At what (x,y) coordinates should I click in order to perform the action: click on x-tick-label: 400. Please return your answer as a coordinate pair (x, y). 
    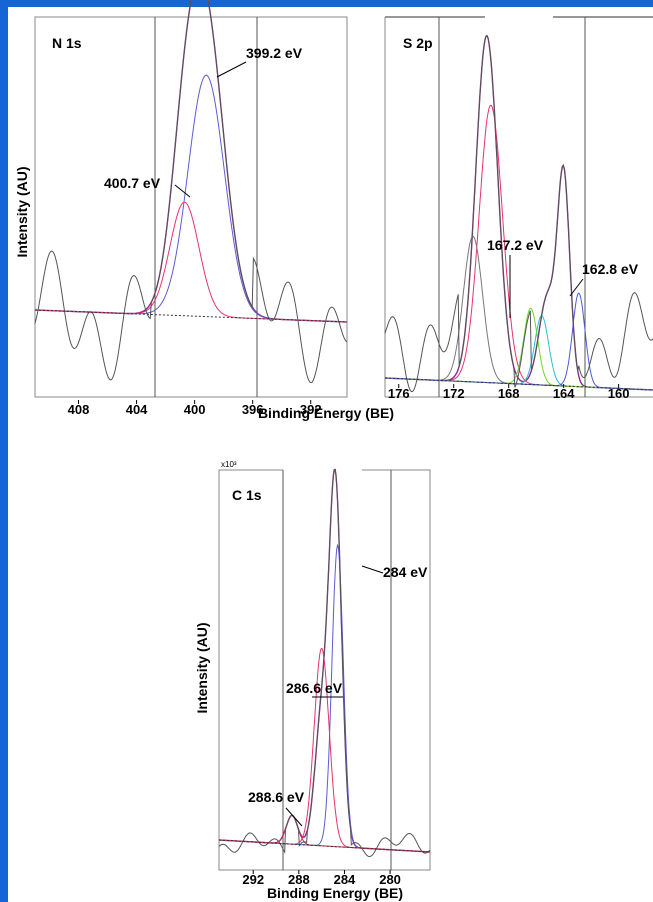
    Looking at the image, I should click on (195, 409).